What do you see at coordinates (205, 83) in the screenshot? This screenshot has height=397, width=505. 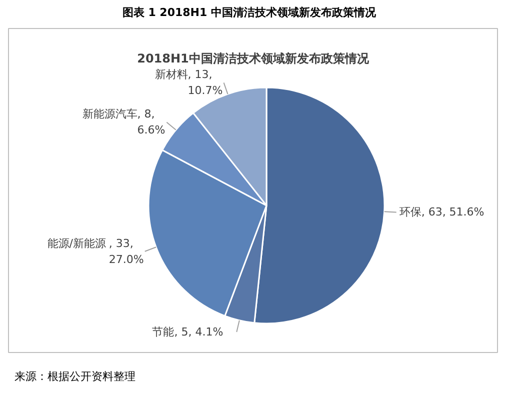 I see `data-label: , 13, 10.7%` at bounding box center [205, 83].